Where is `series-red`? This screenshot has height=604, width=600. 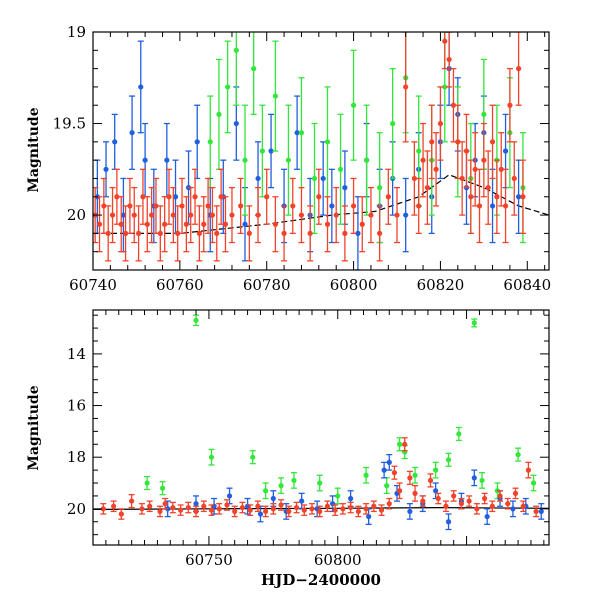
series-red is located at coordinates (320, 478).